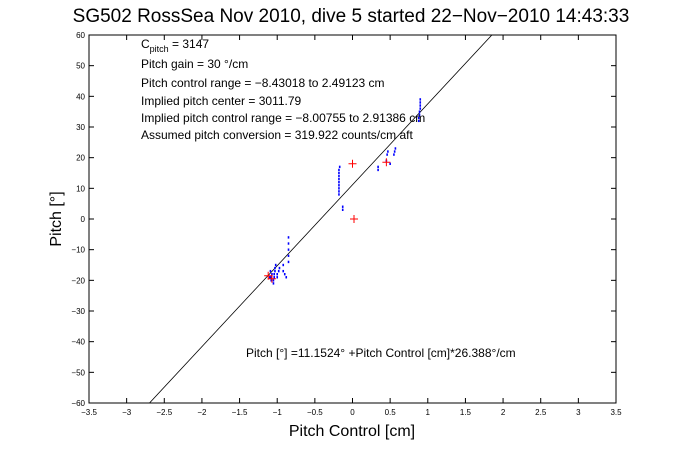 Image resolution: width=681 pixels, height=454 pixels. What do you see at coordinates (352, 431) in the screenshot?
I see `x-axis-label: Pitch Control [cm]` at bounding box center [352, 431].